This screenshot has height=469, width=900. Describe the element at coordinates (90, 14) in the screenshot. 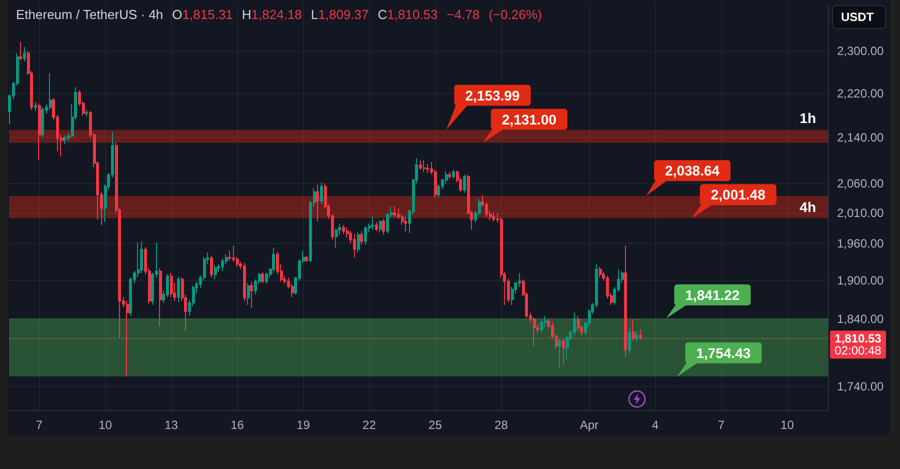

I see `chart-title: Ethereum / TetherUS · 4h` at that location.